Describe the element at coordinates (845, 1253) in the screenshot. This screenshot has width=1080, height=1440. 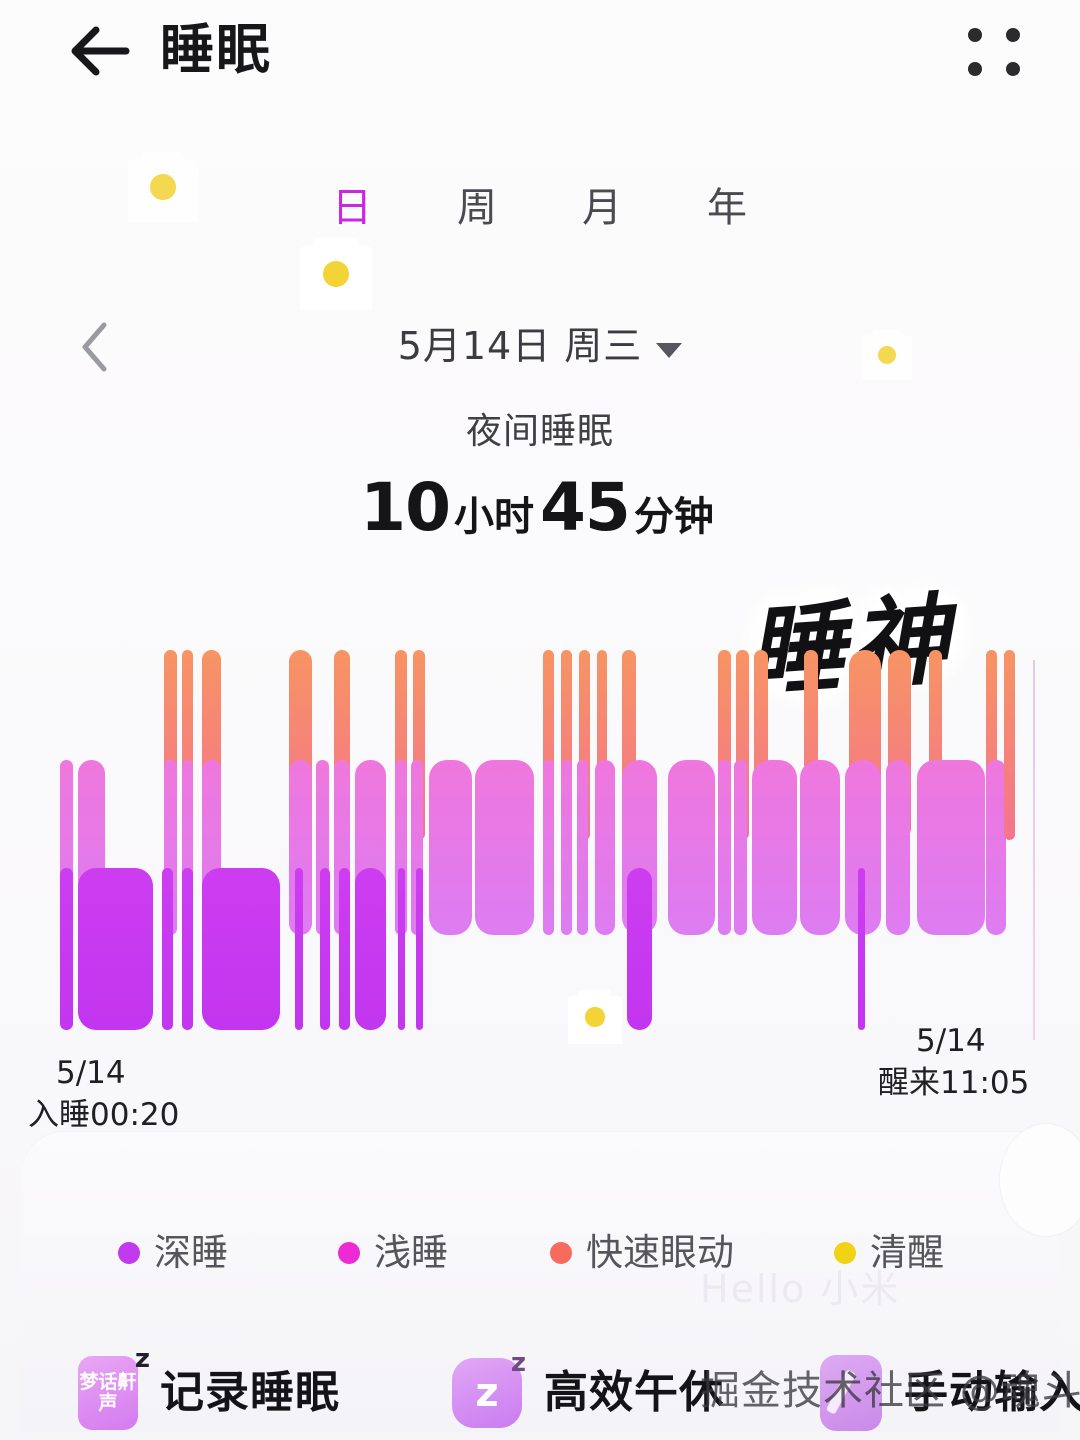
I see `legend-dot-awake` at that location.